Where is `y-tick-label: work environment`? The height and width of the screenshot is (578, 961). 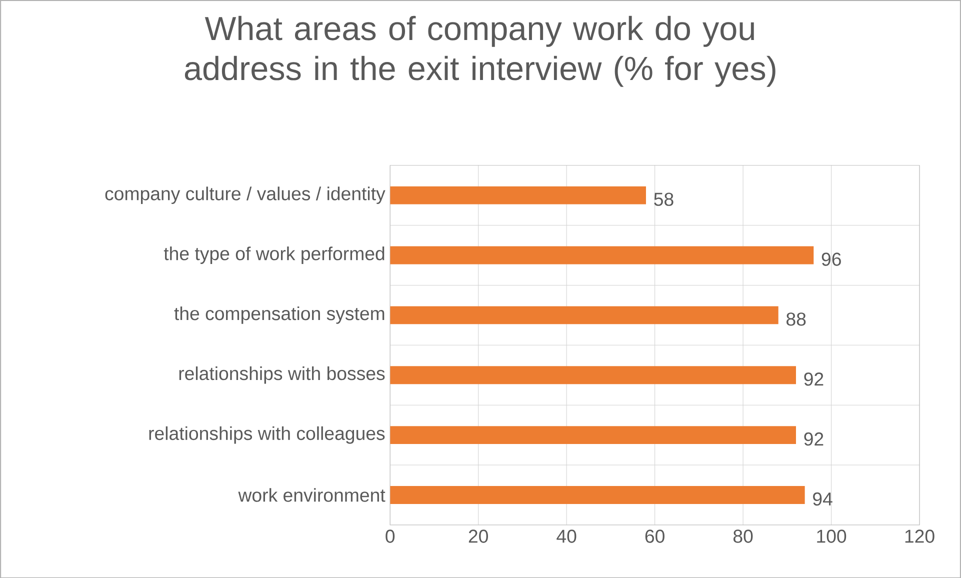
y-tick-label: work environment is located at coordinates (312, 495).